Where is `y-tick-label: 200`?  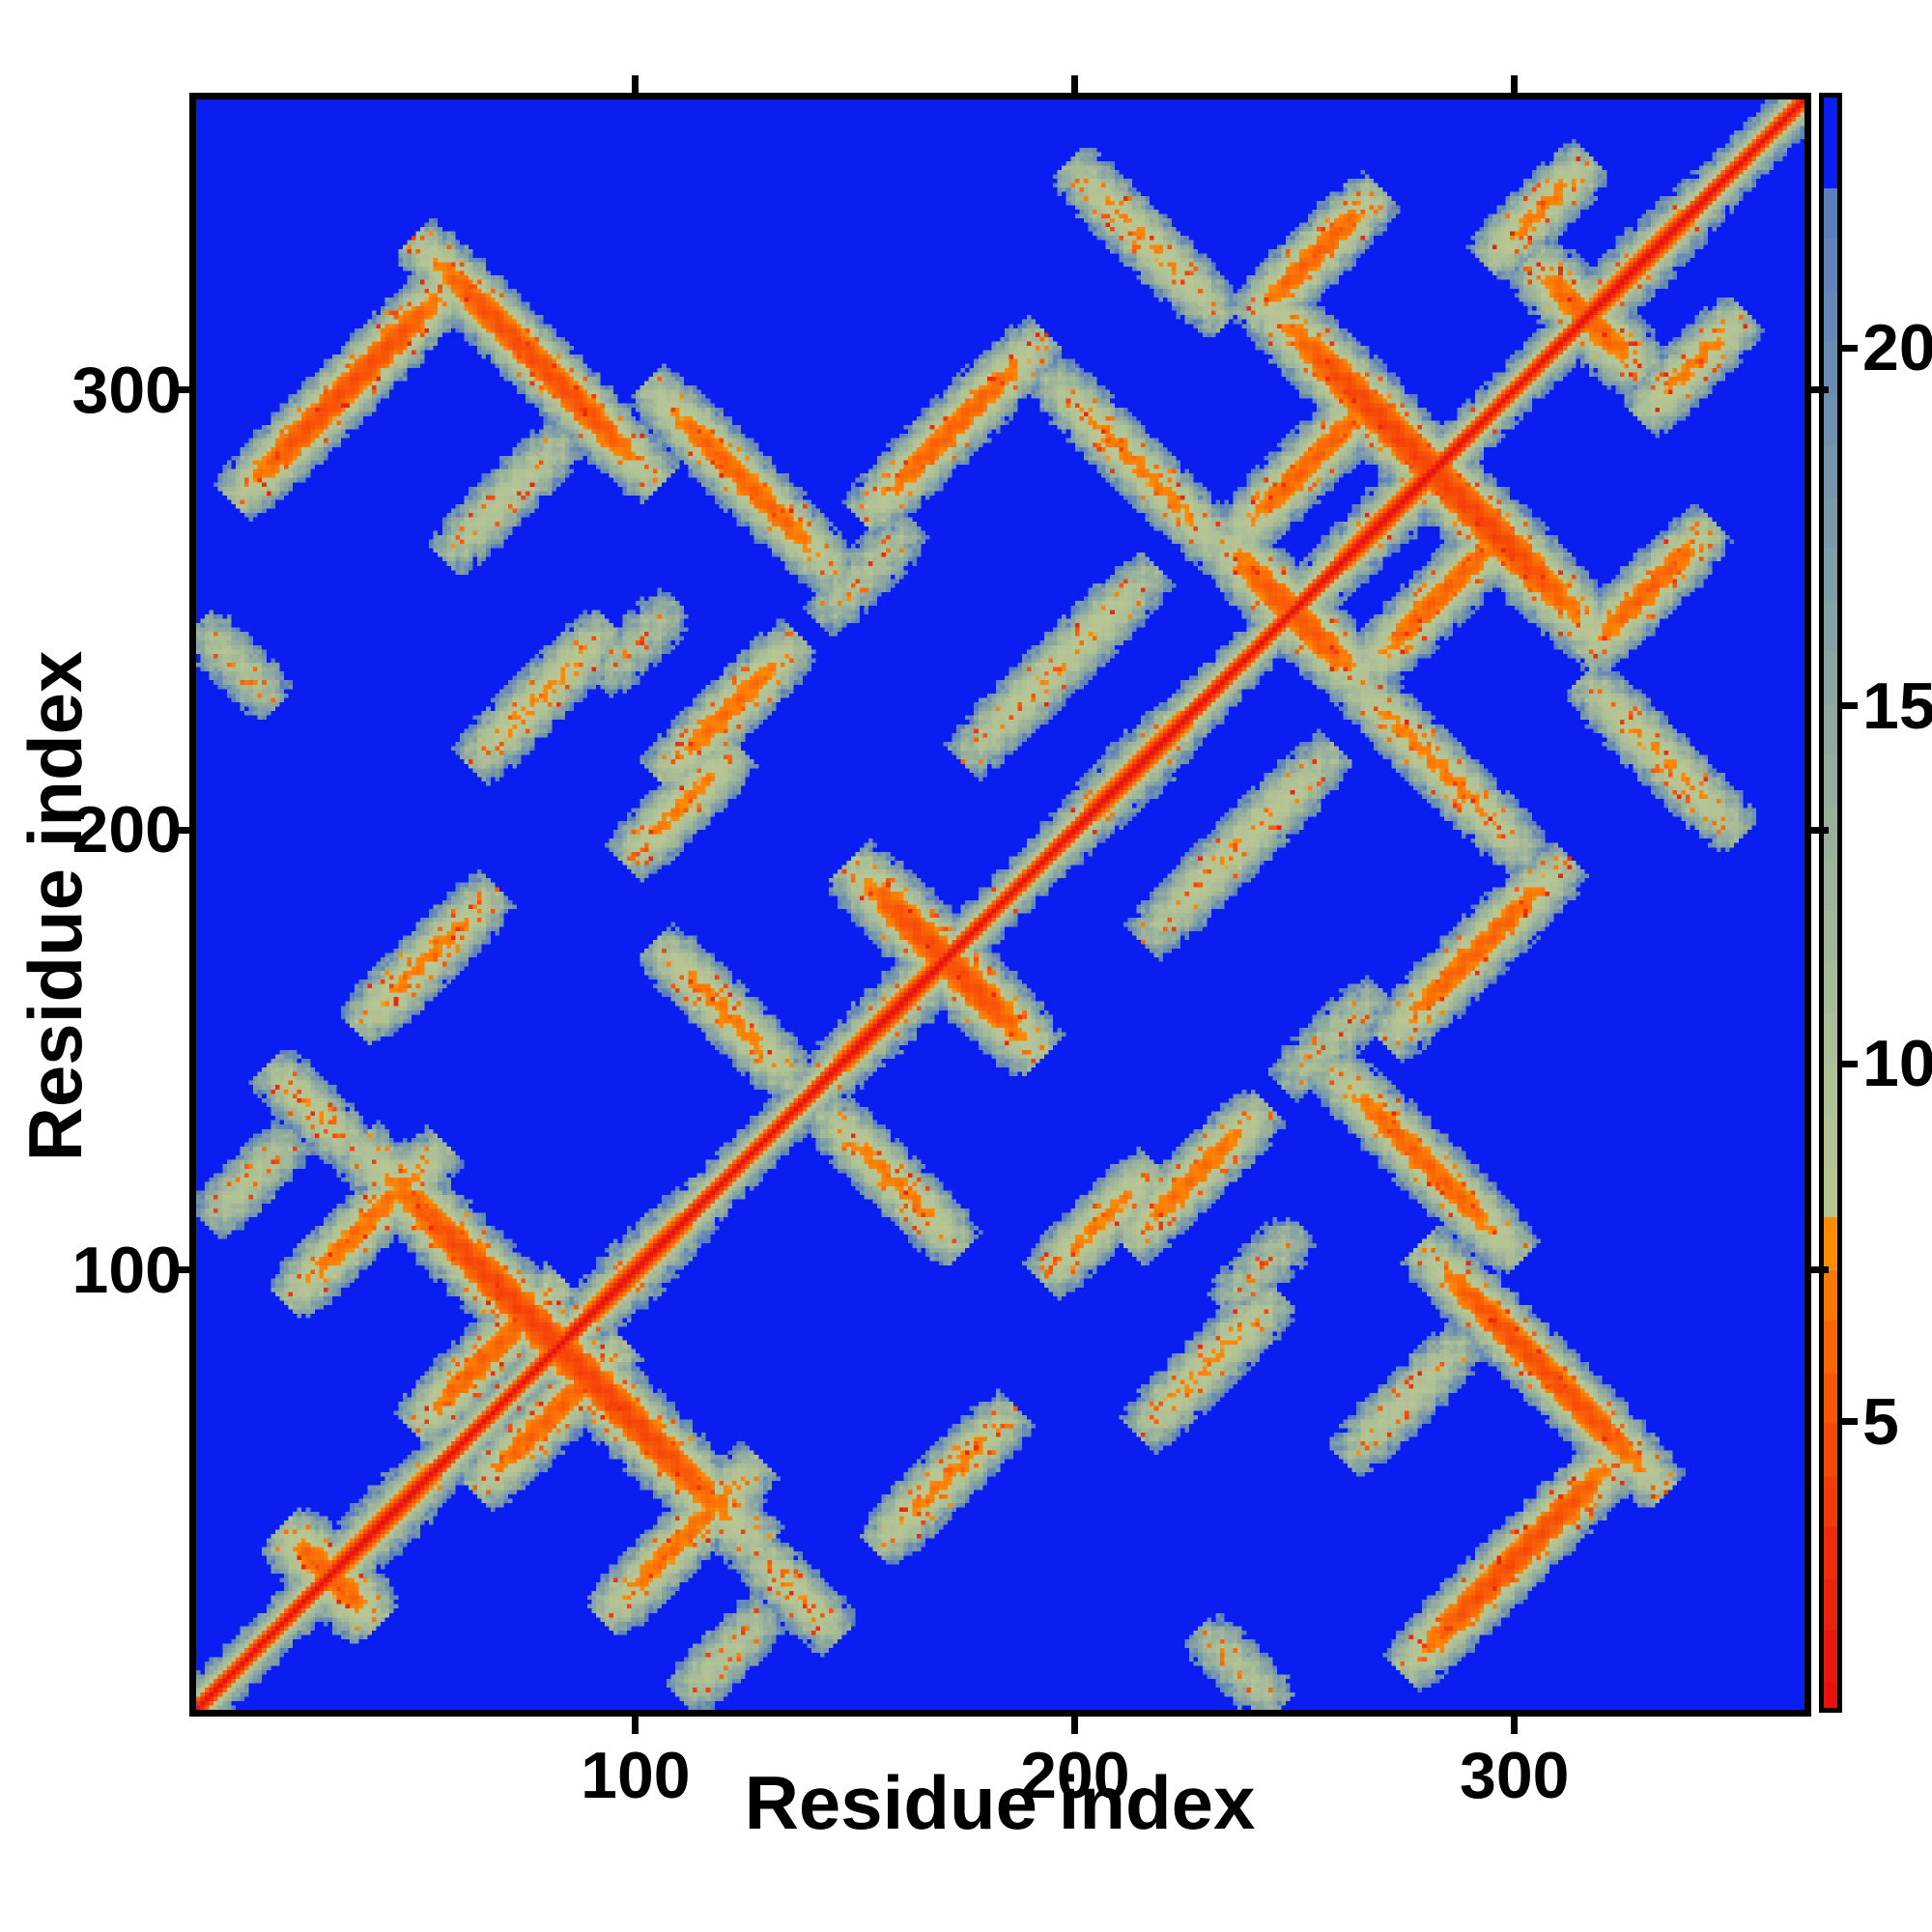
y-tick-label: 200 is located at coordinates (126, 830).